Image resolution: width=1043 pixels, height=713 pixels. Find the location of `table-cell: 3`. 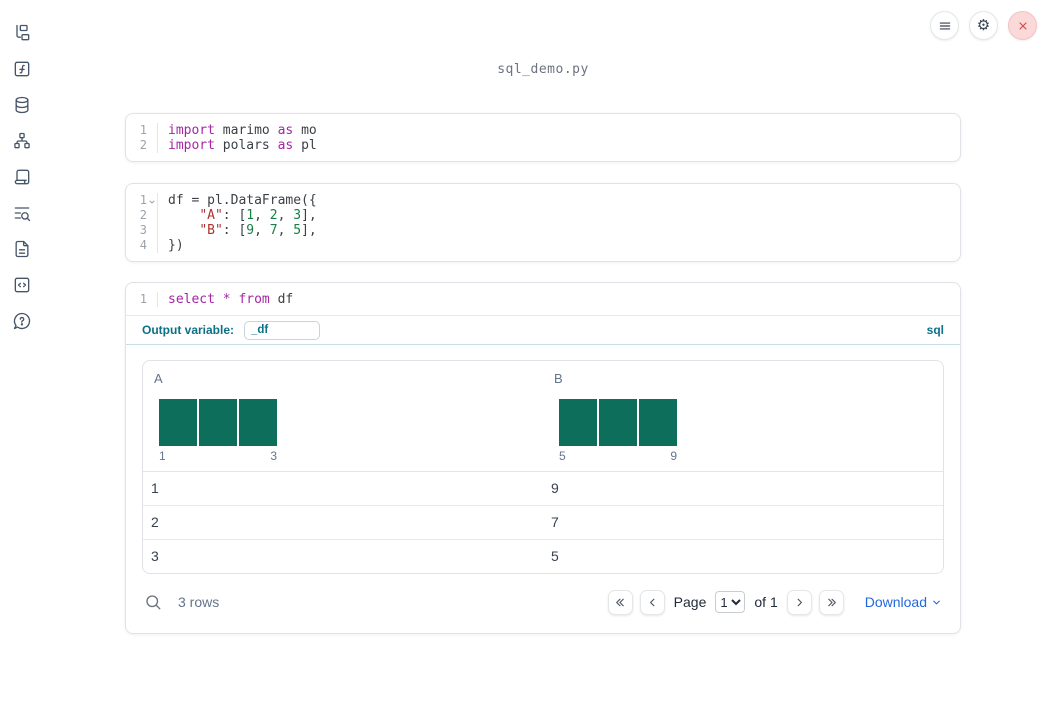

table-cell: 3 is located at coordinates (155, 556).